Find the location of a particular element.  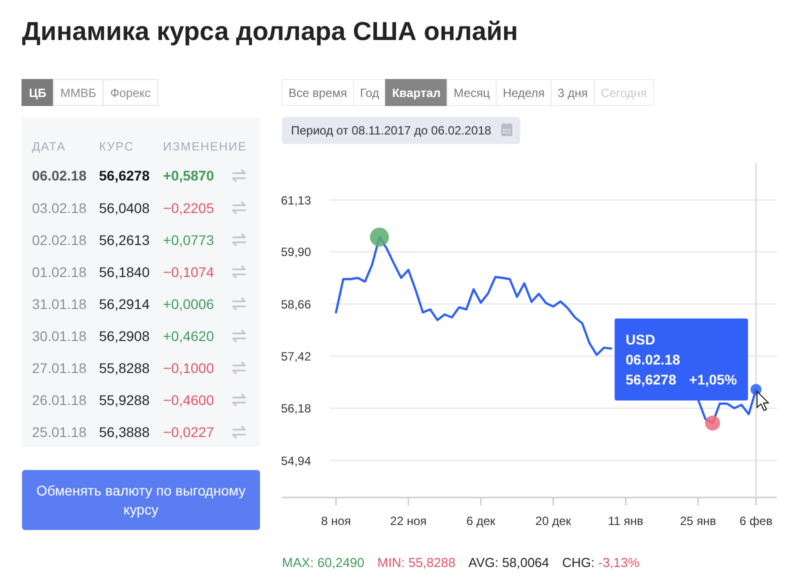

text: −0,1074 is located at coordinates (188, 272).